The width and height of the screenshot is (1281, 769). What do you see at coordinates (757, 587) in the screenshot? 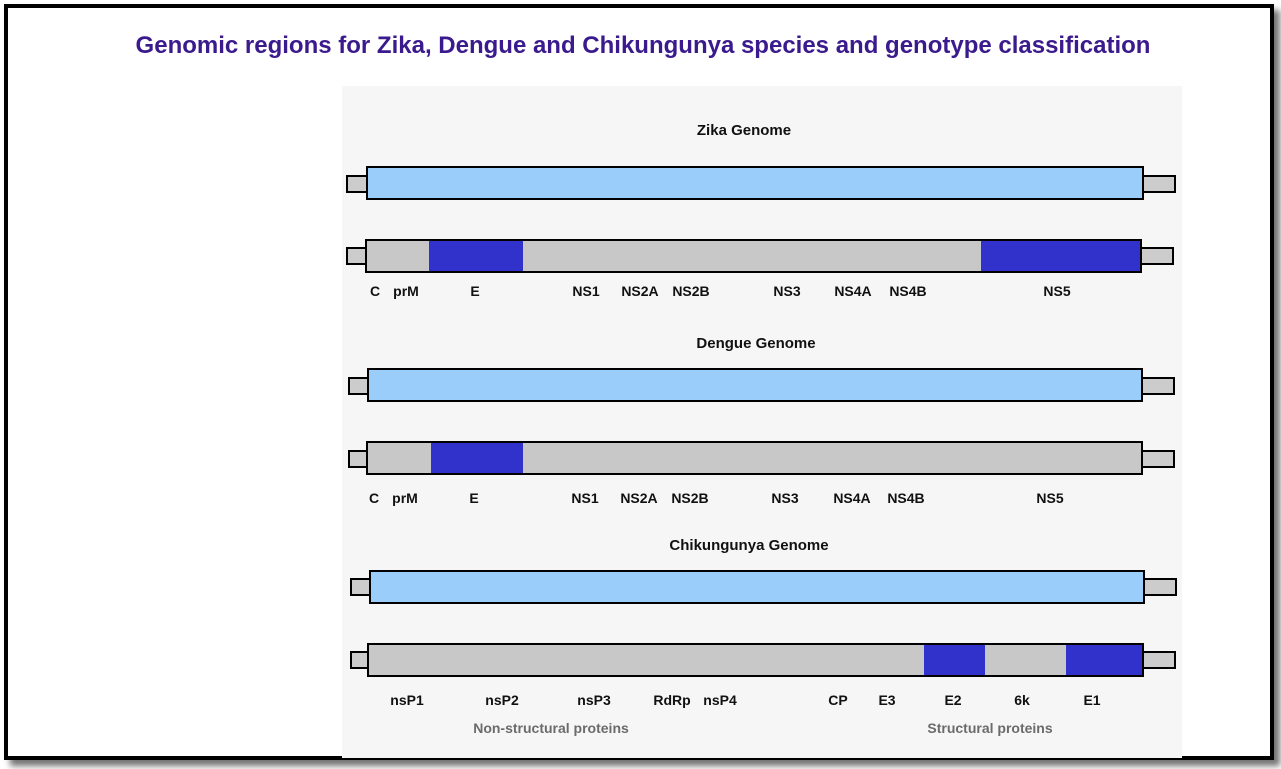
I see `chikungunya-genome-bar` at bounding box center [757, 587].